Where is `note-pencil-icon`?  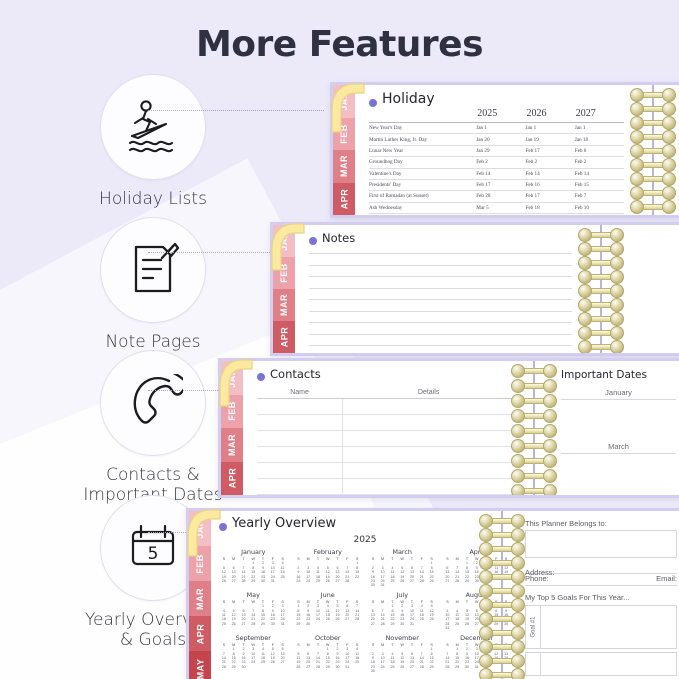
note-pencil-icon is located at coordinates (153, 270).